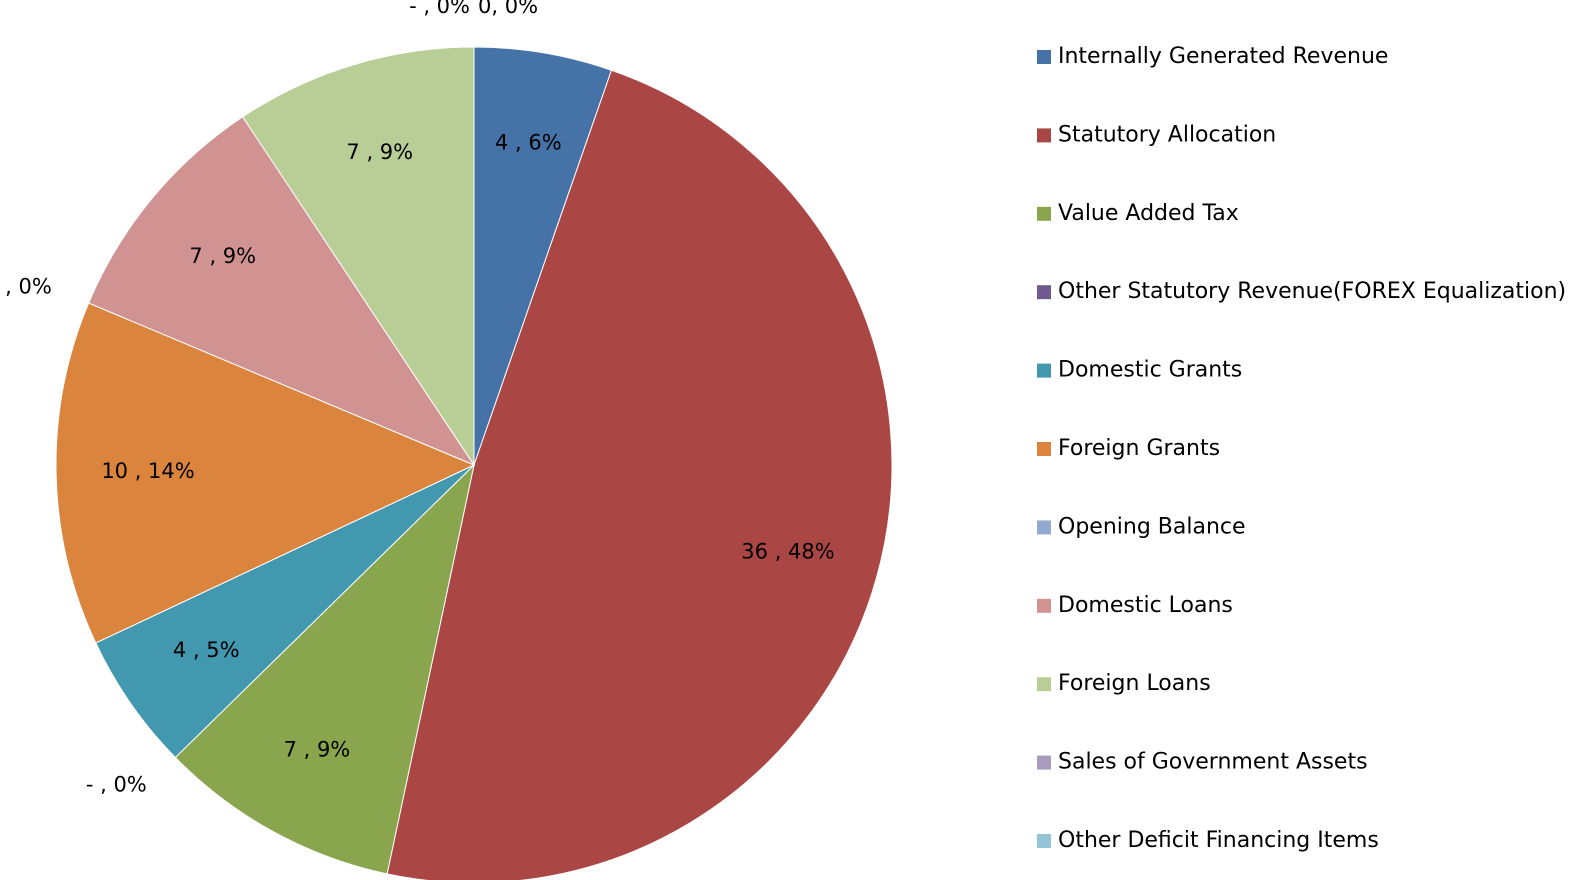 Image resolution: width=1570 pixels, height=880 pixels. Describe the element at coordinates (528, 143) in the screenshot. I see `data-label: 4 , 6%` at that location.